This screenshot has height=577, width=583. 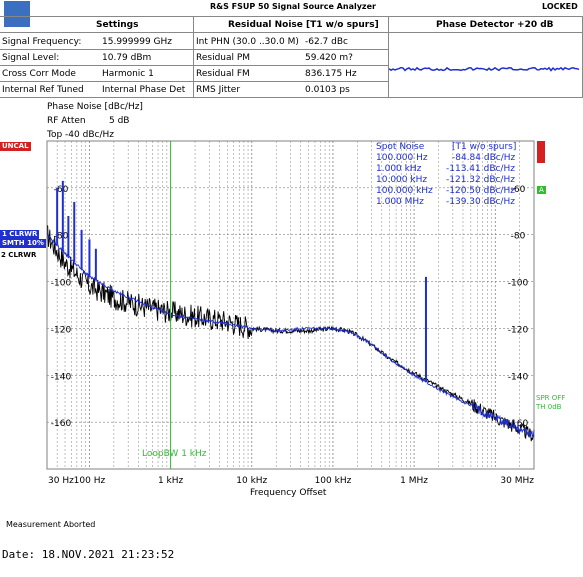 I want to click on row-rvalue: 836.175 Hz, so click(x=331, y=74).